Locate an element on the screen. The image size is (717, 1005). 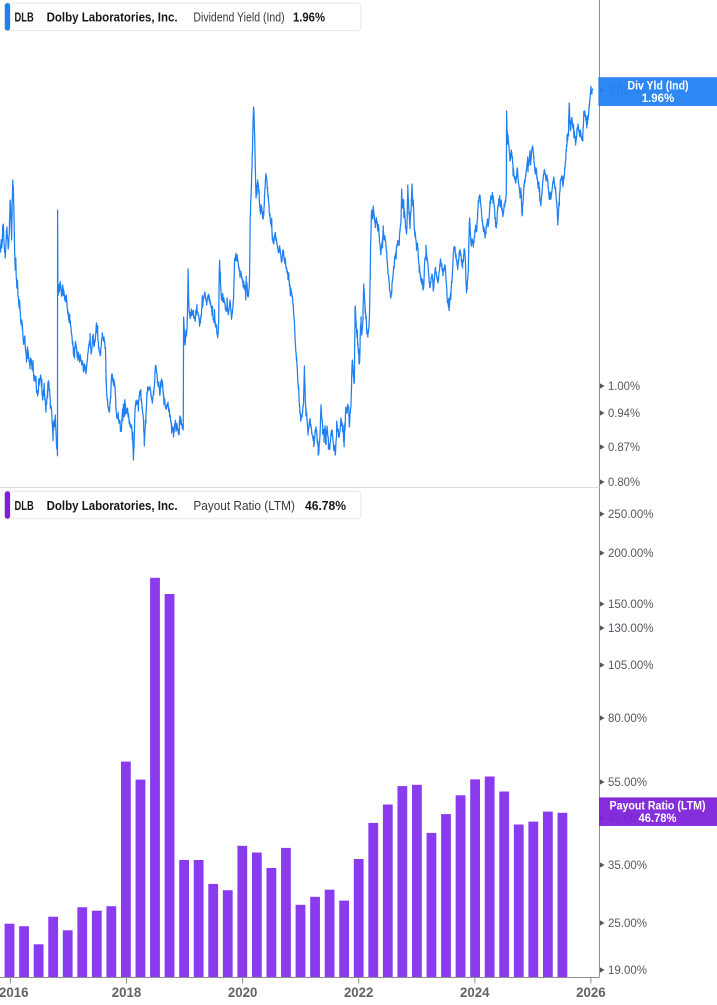
svg-text: 2016 is located at coordinates (14, 992).